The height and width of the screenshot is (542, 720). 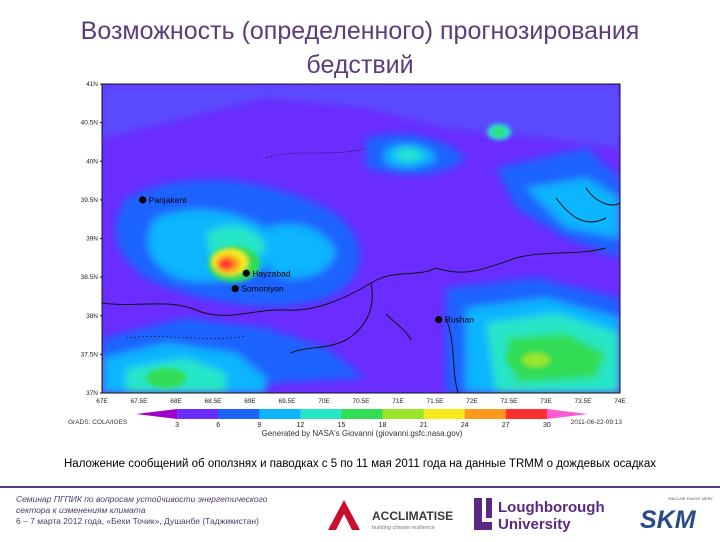 I want to click on footer, so click(x=360, y=514).